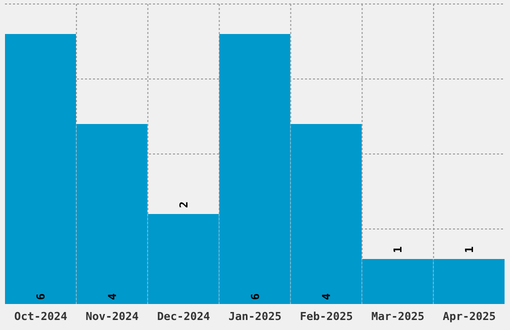 The width and height of the screenshot is (510, 330). What do you see at coordinates (183, 316) in the screenshot?
I see `x-tick-label: Dec-2024` at bounding box center [183, 316].